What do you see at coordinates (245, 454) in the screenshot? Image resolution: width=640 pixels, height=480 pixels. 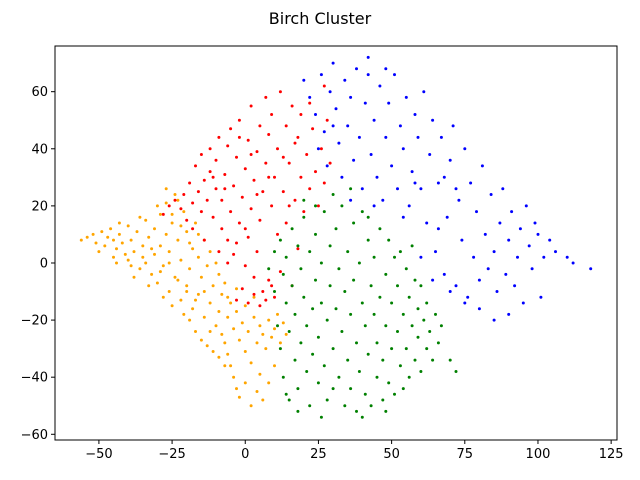 I see `x-tick-label: 0` at bounding box center [245, 454].